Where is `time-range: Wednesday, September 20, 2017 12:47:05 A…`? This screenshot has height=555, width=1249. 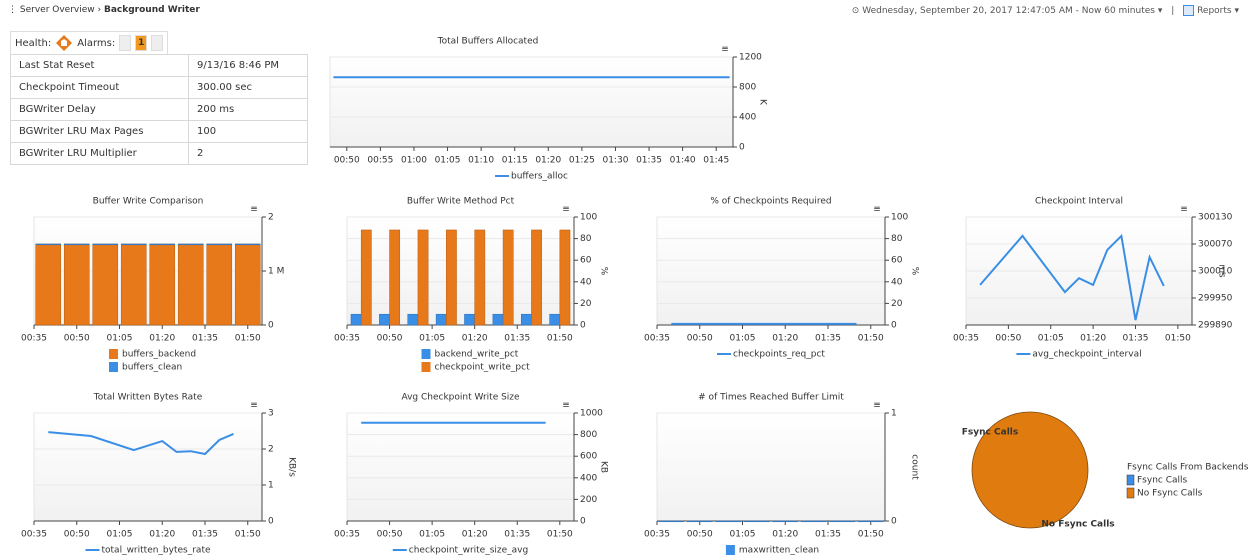
time-range: Wednesday, September 20, 2017 12:47:05 A… is located at coordinates (1008, 11).